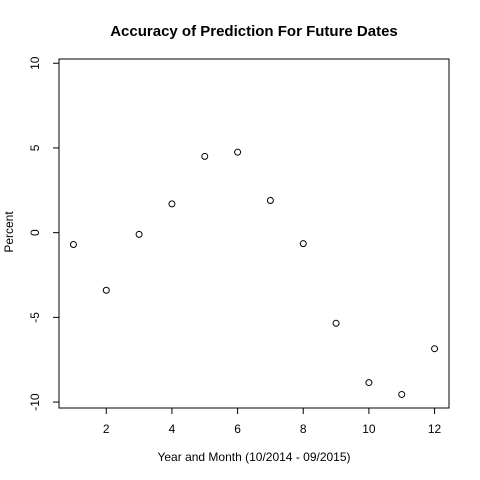 The width and height of the screenshot is (480, 480). What do you see at coordinates (303, 429) in the screenshot?
I see `x-tick-label: 8` at bounding box center [303, 429].